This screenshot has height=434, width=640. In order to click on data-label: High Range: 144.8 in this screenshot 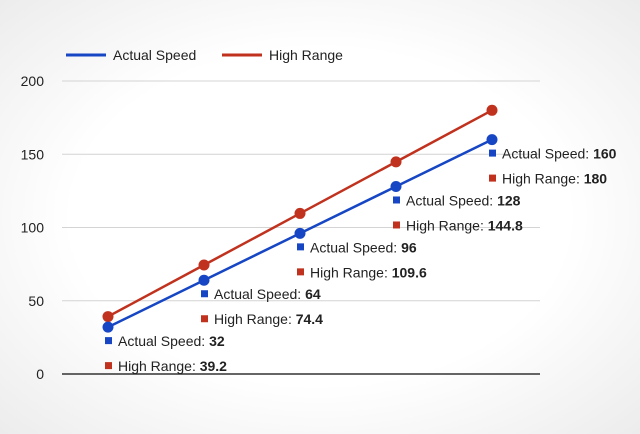, I will do `click(464, 225)`.